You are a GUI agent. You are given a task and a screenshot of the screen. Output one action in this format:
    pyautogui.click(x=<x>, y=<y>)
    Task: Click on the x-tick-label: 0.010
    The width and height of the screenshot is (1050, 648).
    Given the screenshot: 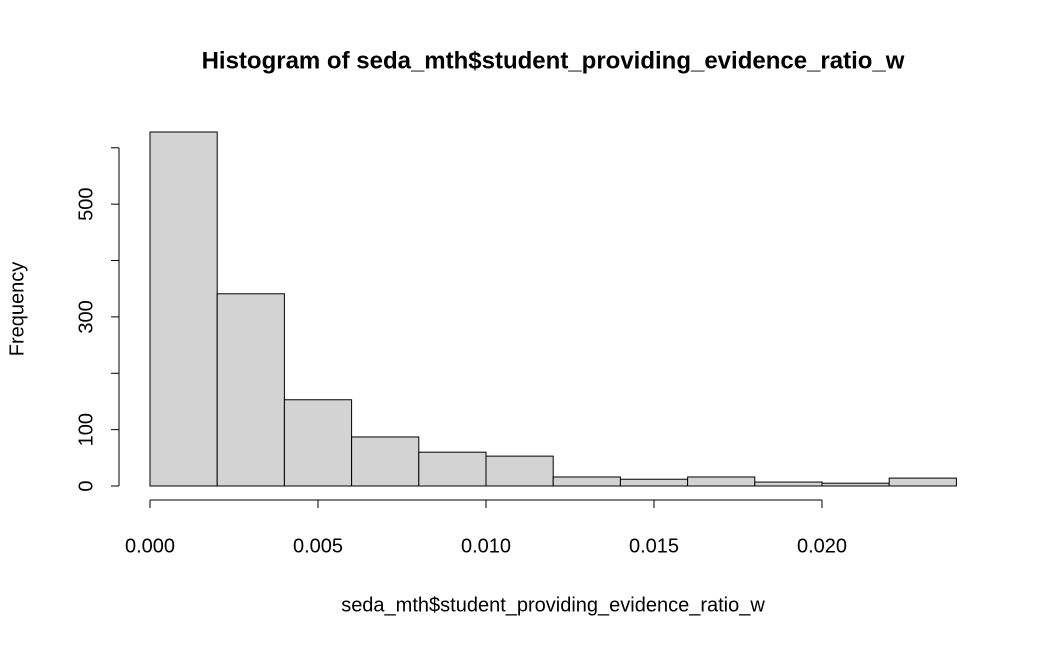 What is the action you would take?
    pyautogui.click(x=486, y=546)
    